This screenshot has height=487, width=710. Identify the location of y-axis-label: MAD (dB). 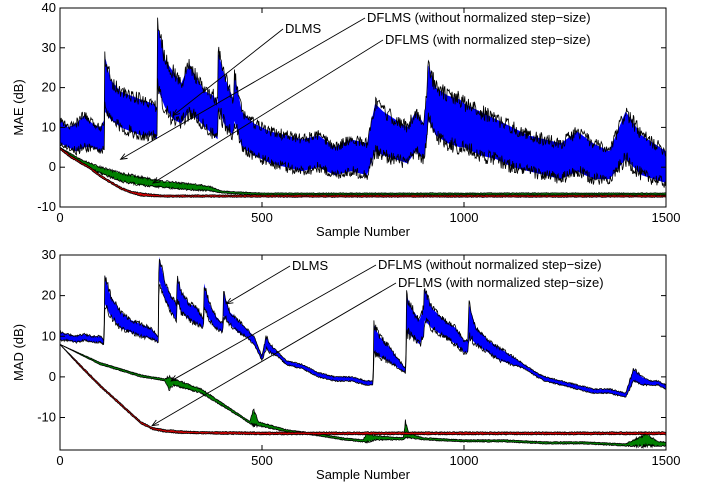
(18, 352).